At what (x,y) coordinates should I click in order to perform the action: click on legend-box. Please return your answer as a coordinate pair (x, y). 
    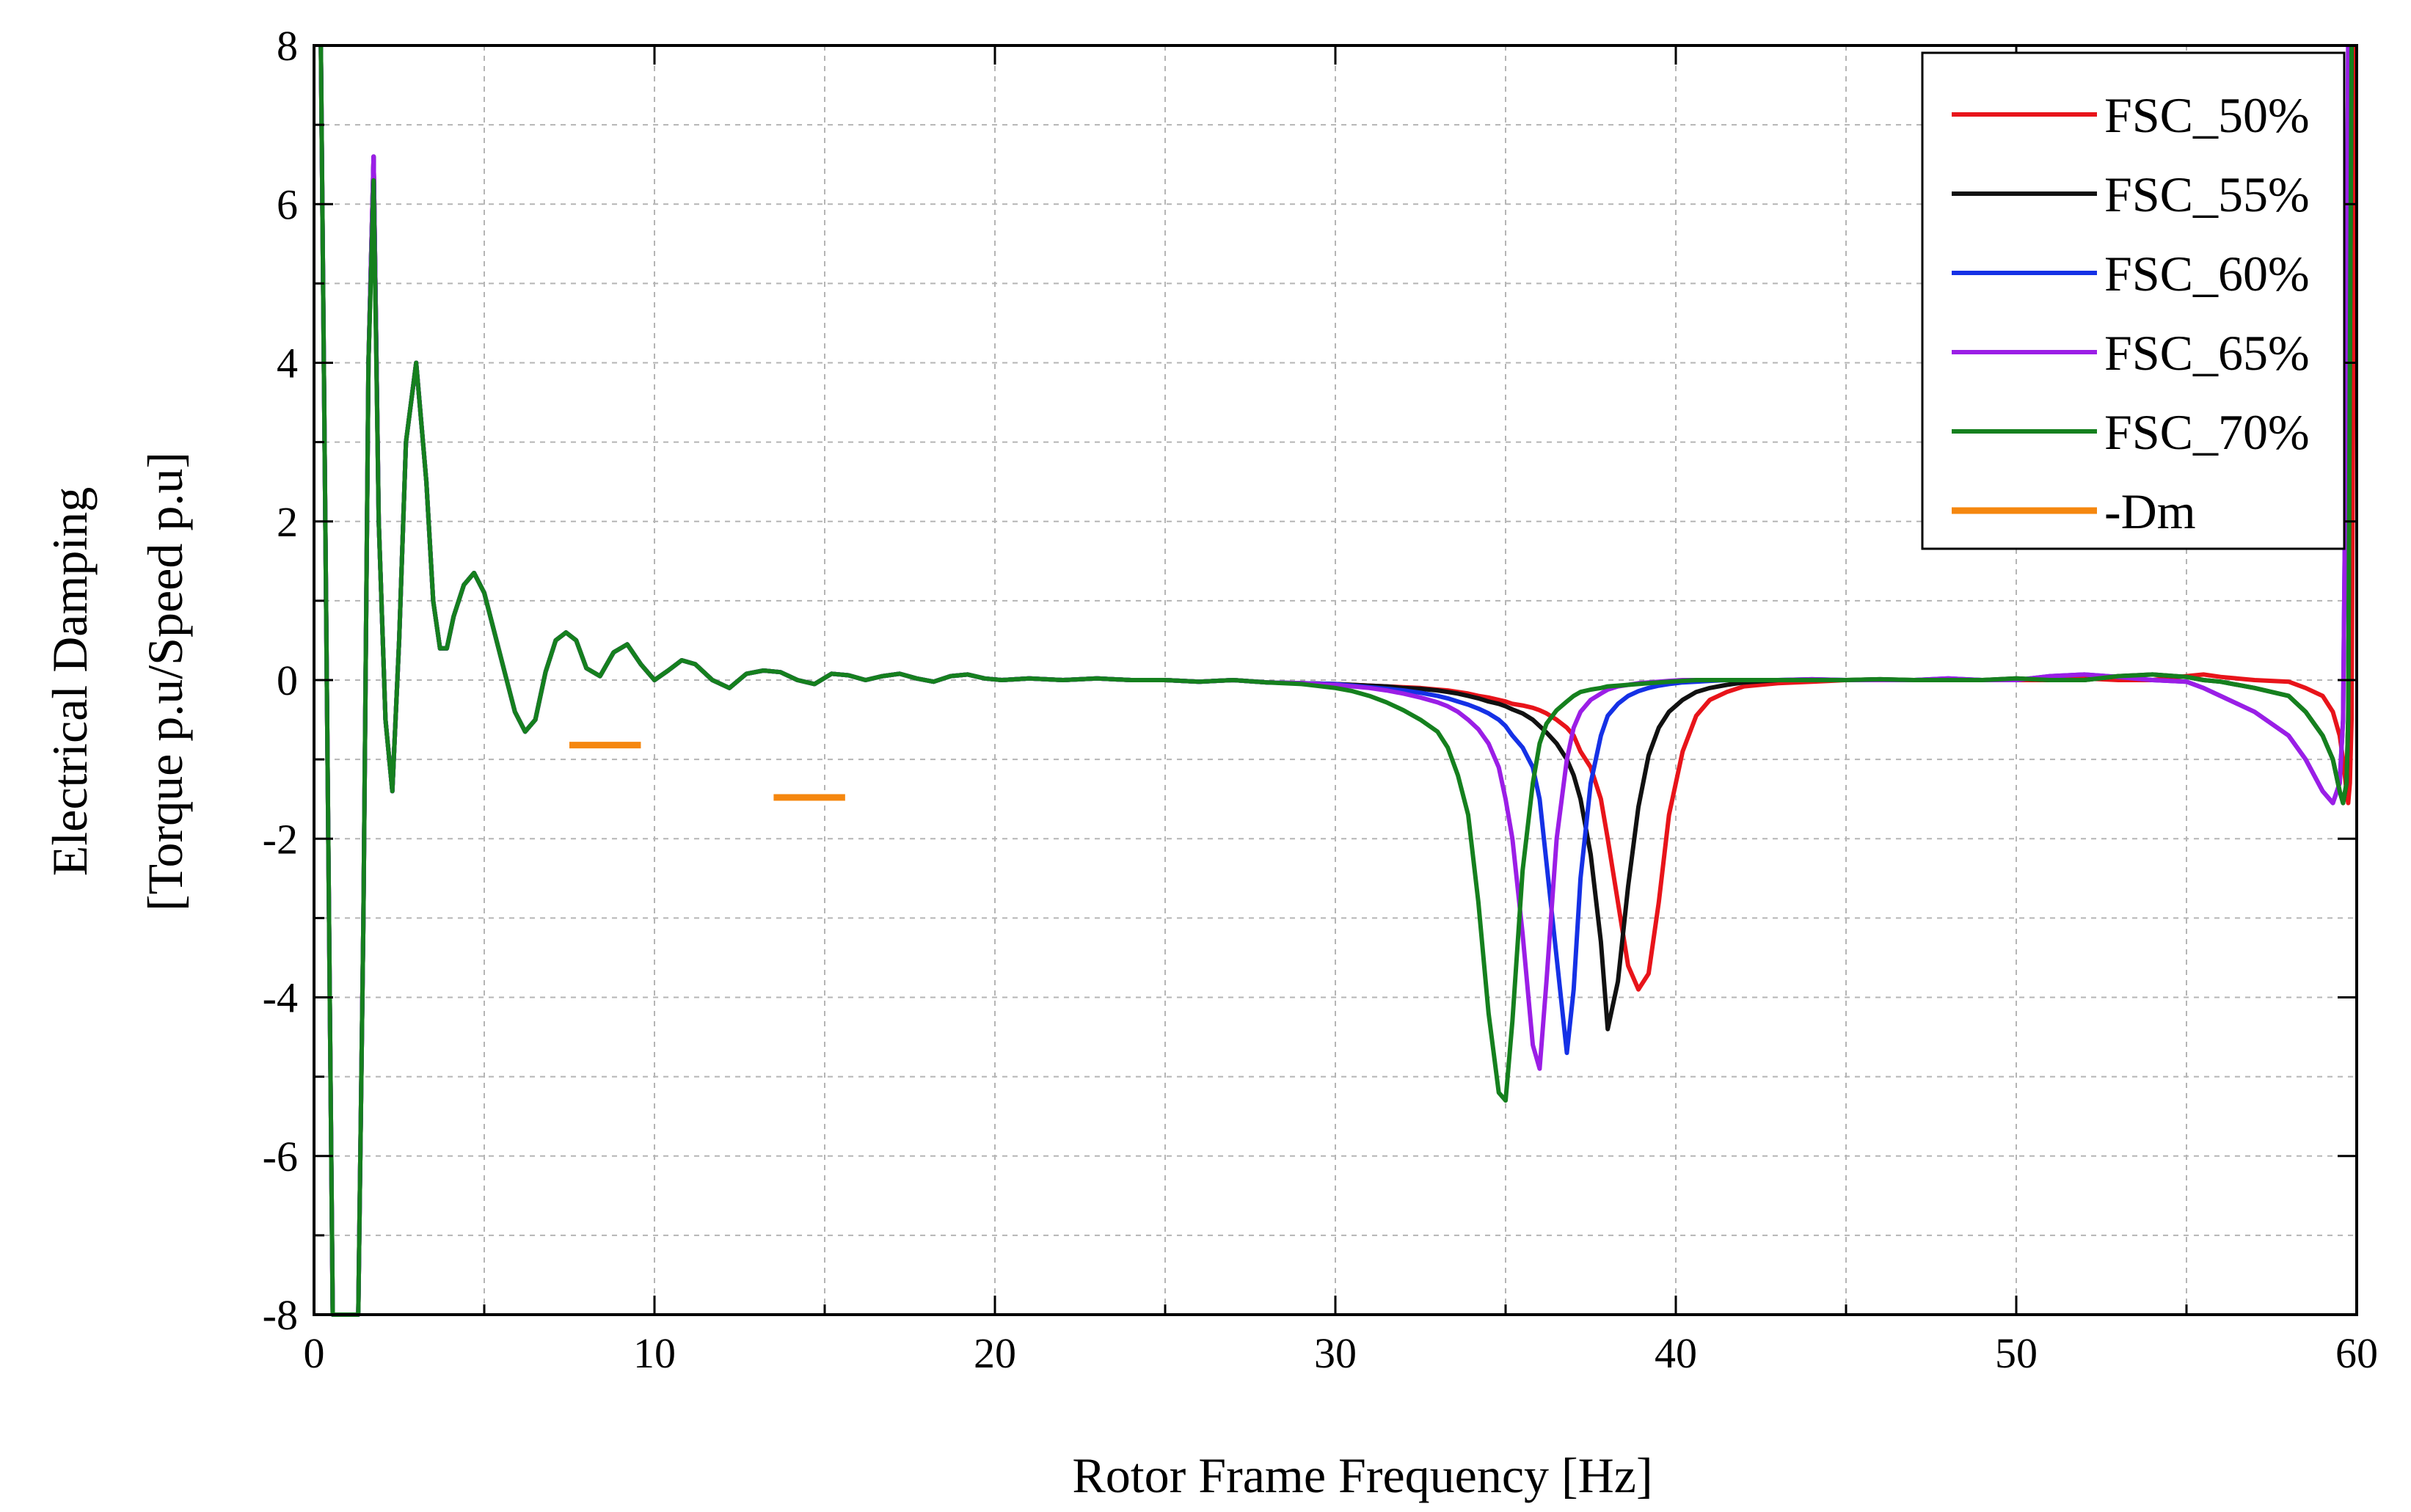
    Looking at the image, I should click on (2133, 300).